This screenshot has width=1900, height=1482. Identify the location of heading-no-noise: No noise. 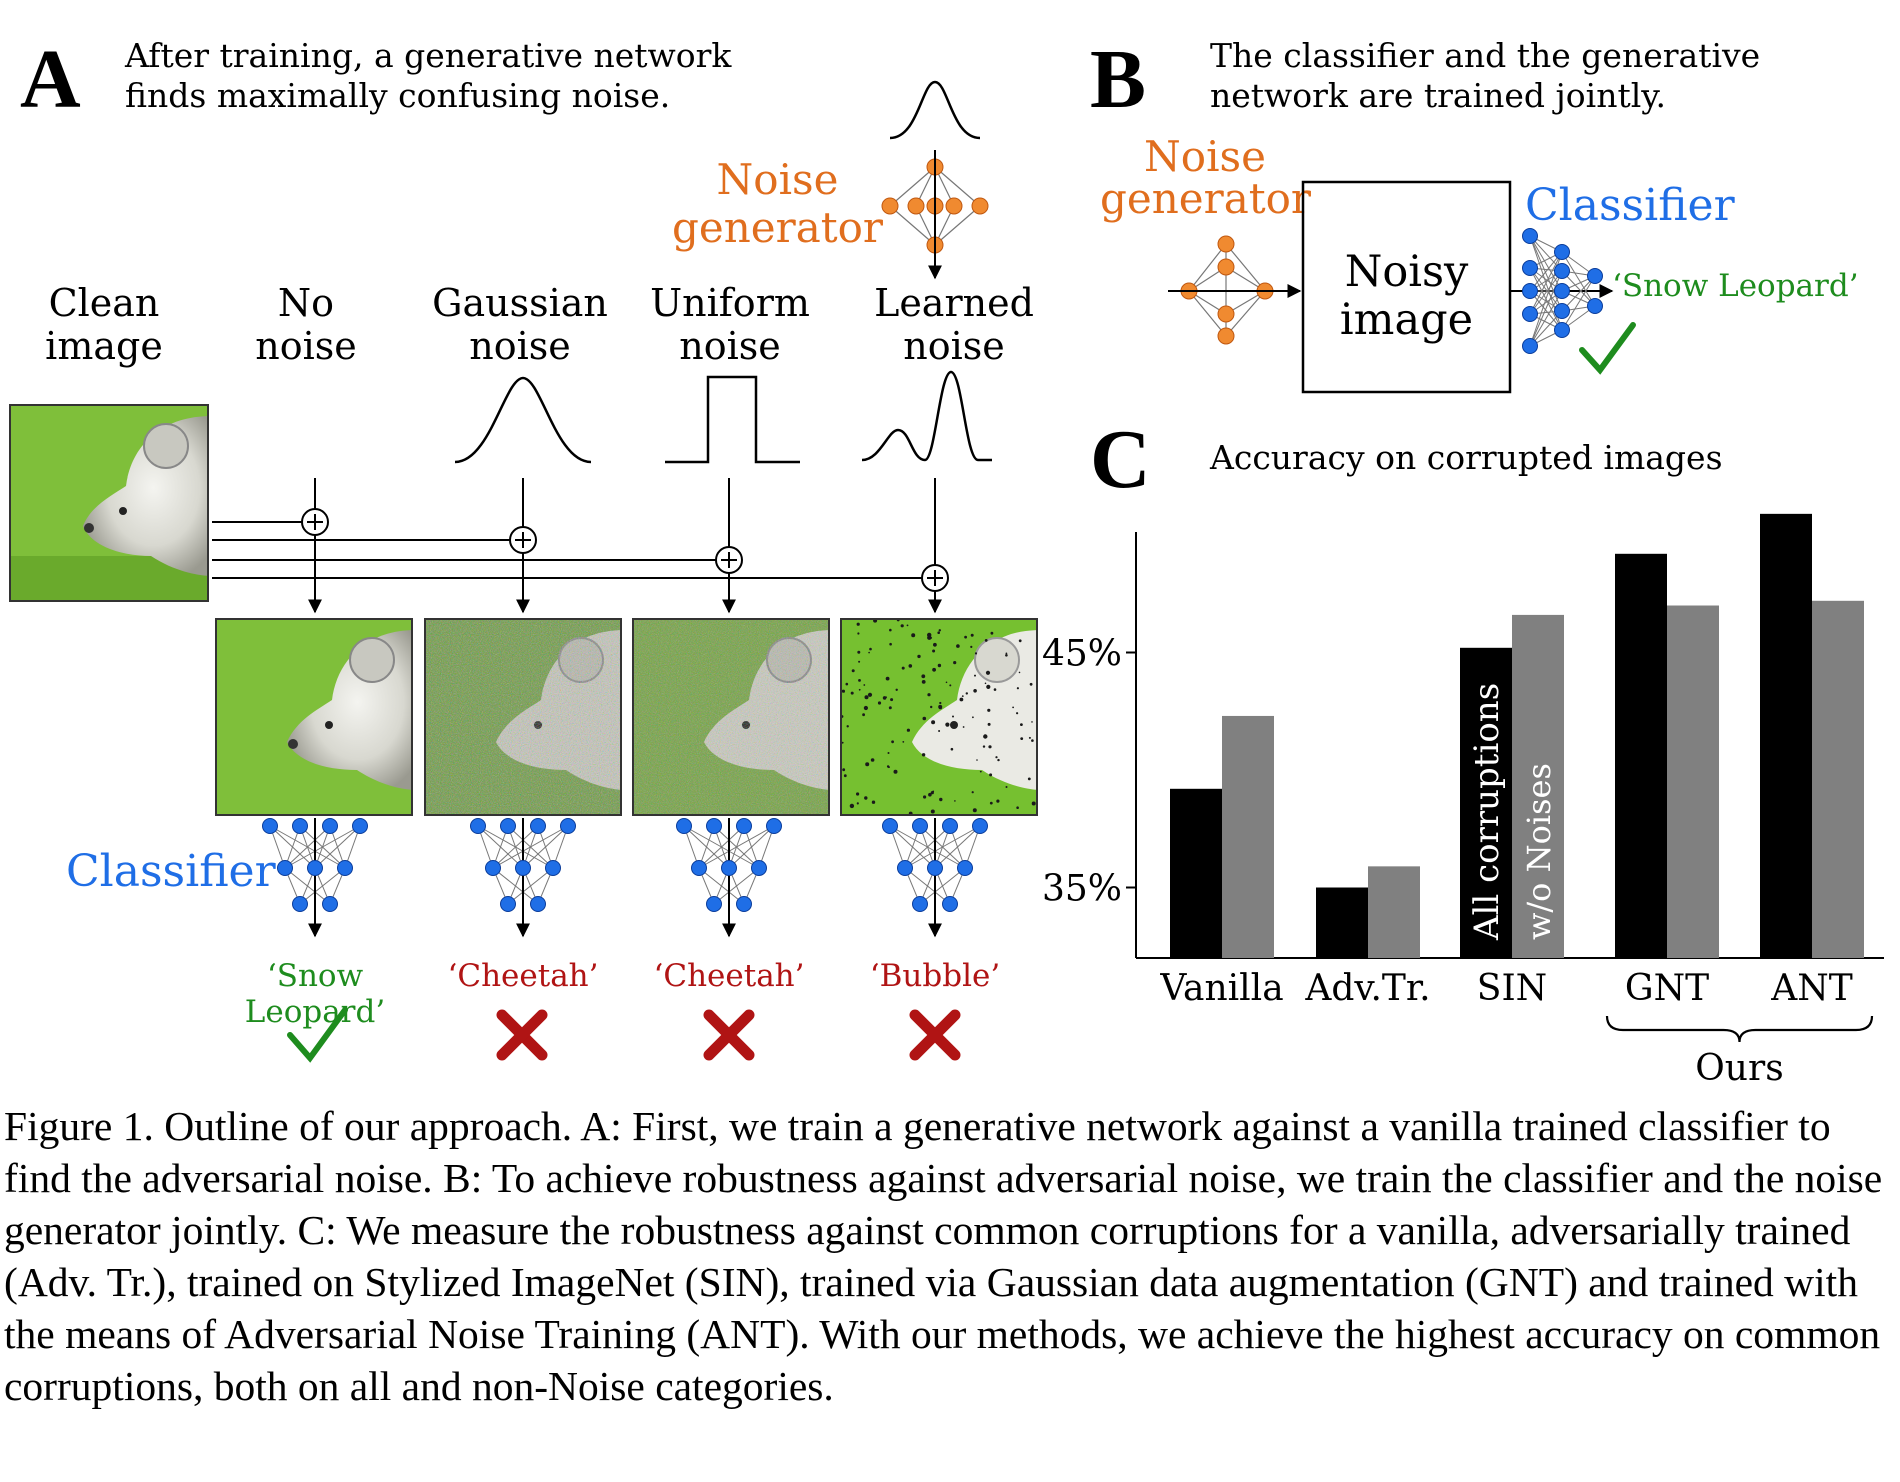
(306, 324).